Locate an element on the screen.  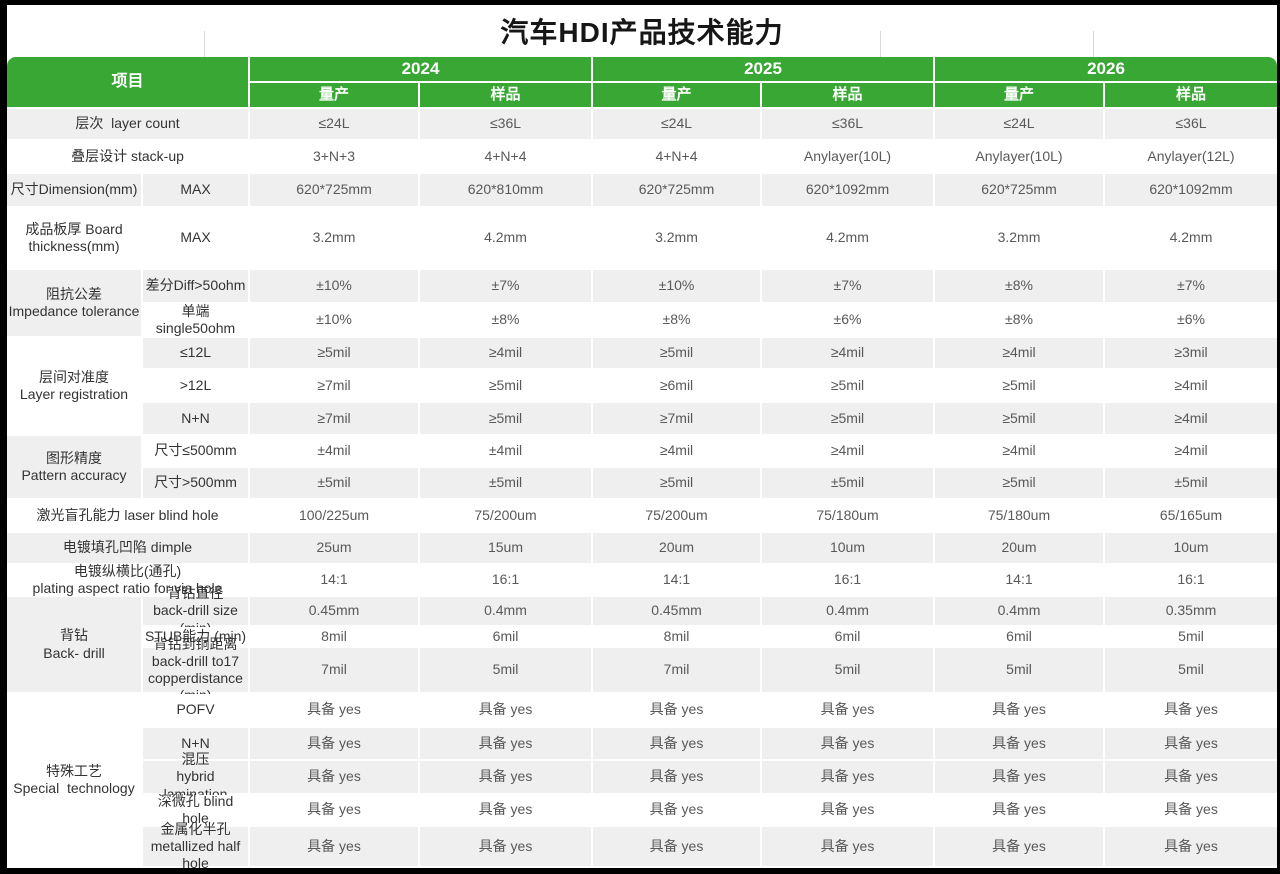
group-label-cell: 层间对准度 Layer registration is located at coordinates (75, 387).